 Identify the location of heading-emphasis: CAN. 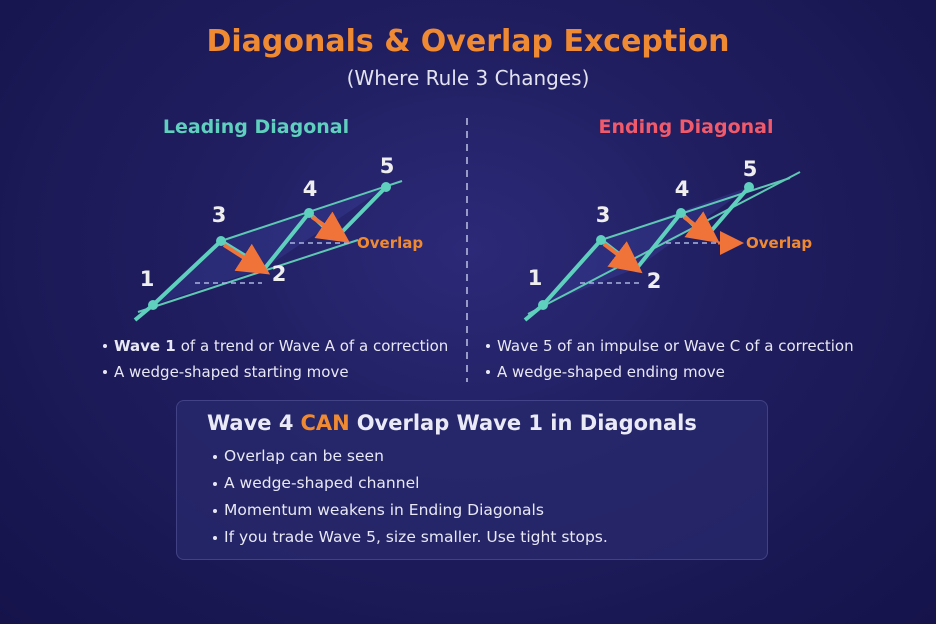
(325, 423).